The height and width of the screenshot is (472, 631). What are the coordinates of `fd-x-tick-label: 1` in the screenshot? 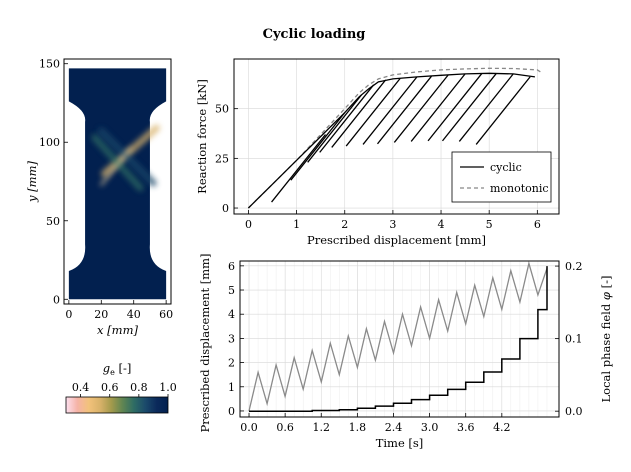 It's located at (296, 224).